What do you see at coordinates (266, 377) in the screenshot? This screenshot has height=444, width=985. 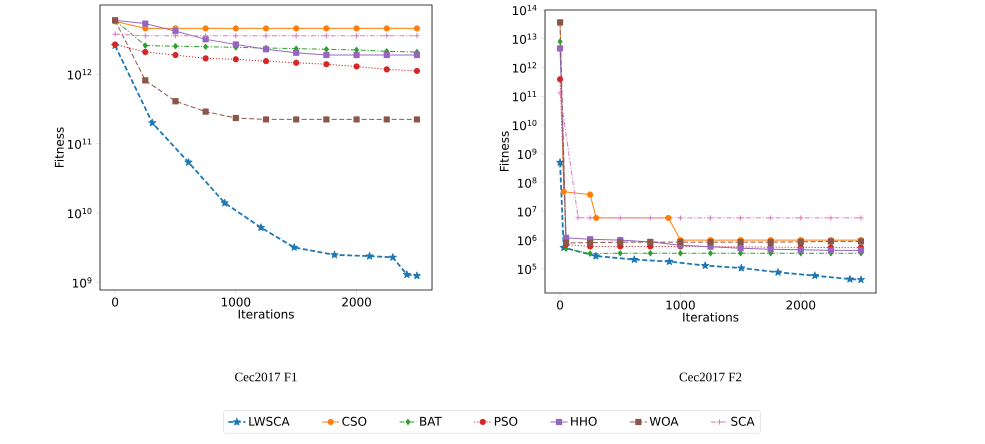 I see `text: Cec2017 F1` at bounding box center [266, 377].